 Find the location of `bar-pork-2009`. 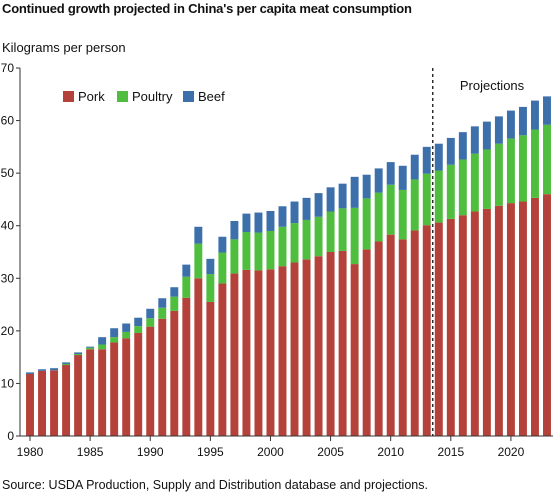

bar-pork-2009 is located at coordinates (378, 338).